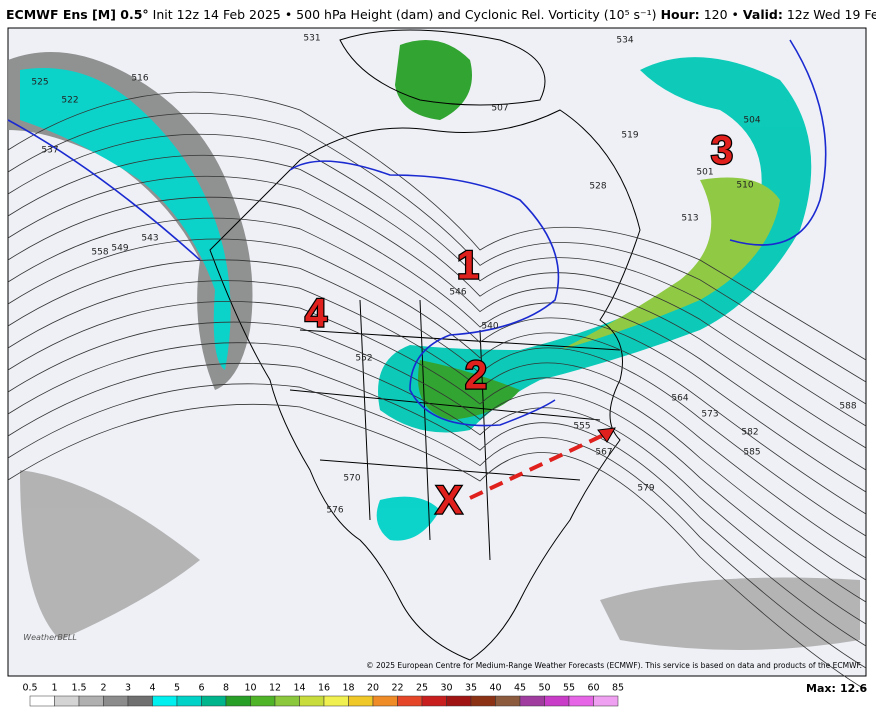 Image resolution: width=876 pixels, height=720 pixels. What do you see at coordinates (226, 688) in the screenshot?
I see `colorbar-tick: 8` at bounding box center [226, 688].